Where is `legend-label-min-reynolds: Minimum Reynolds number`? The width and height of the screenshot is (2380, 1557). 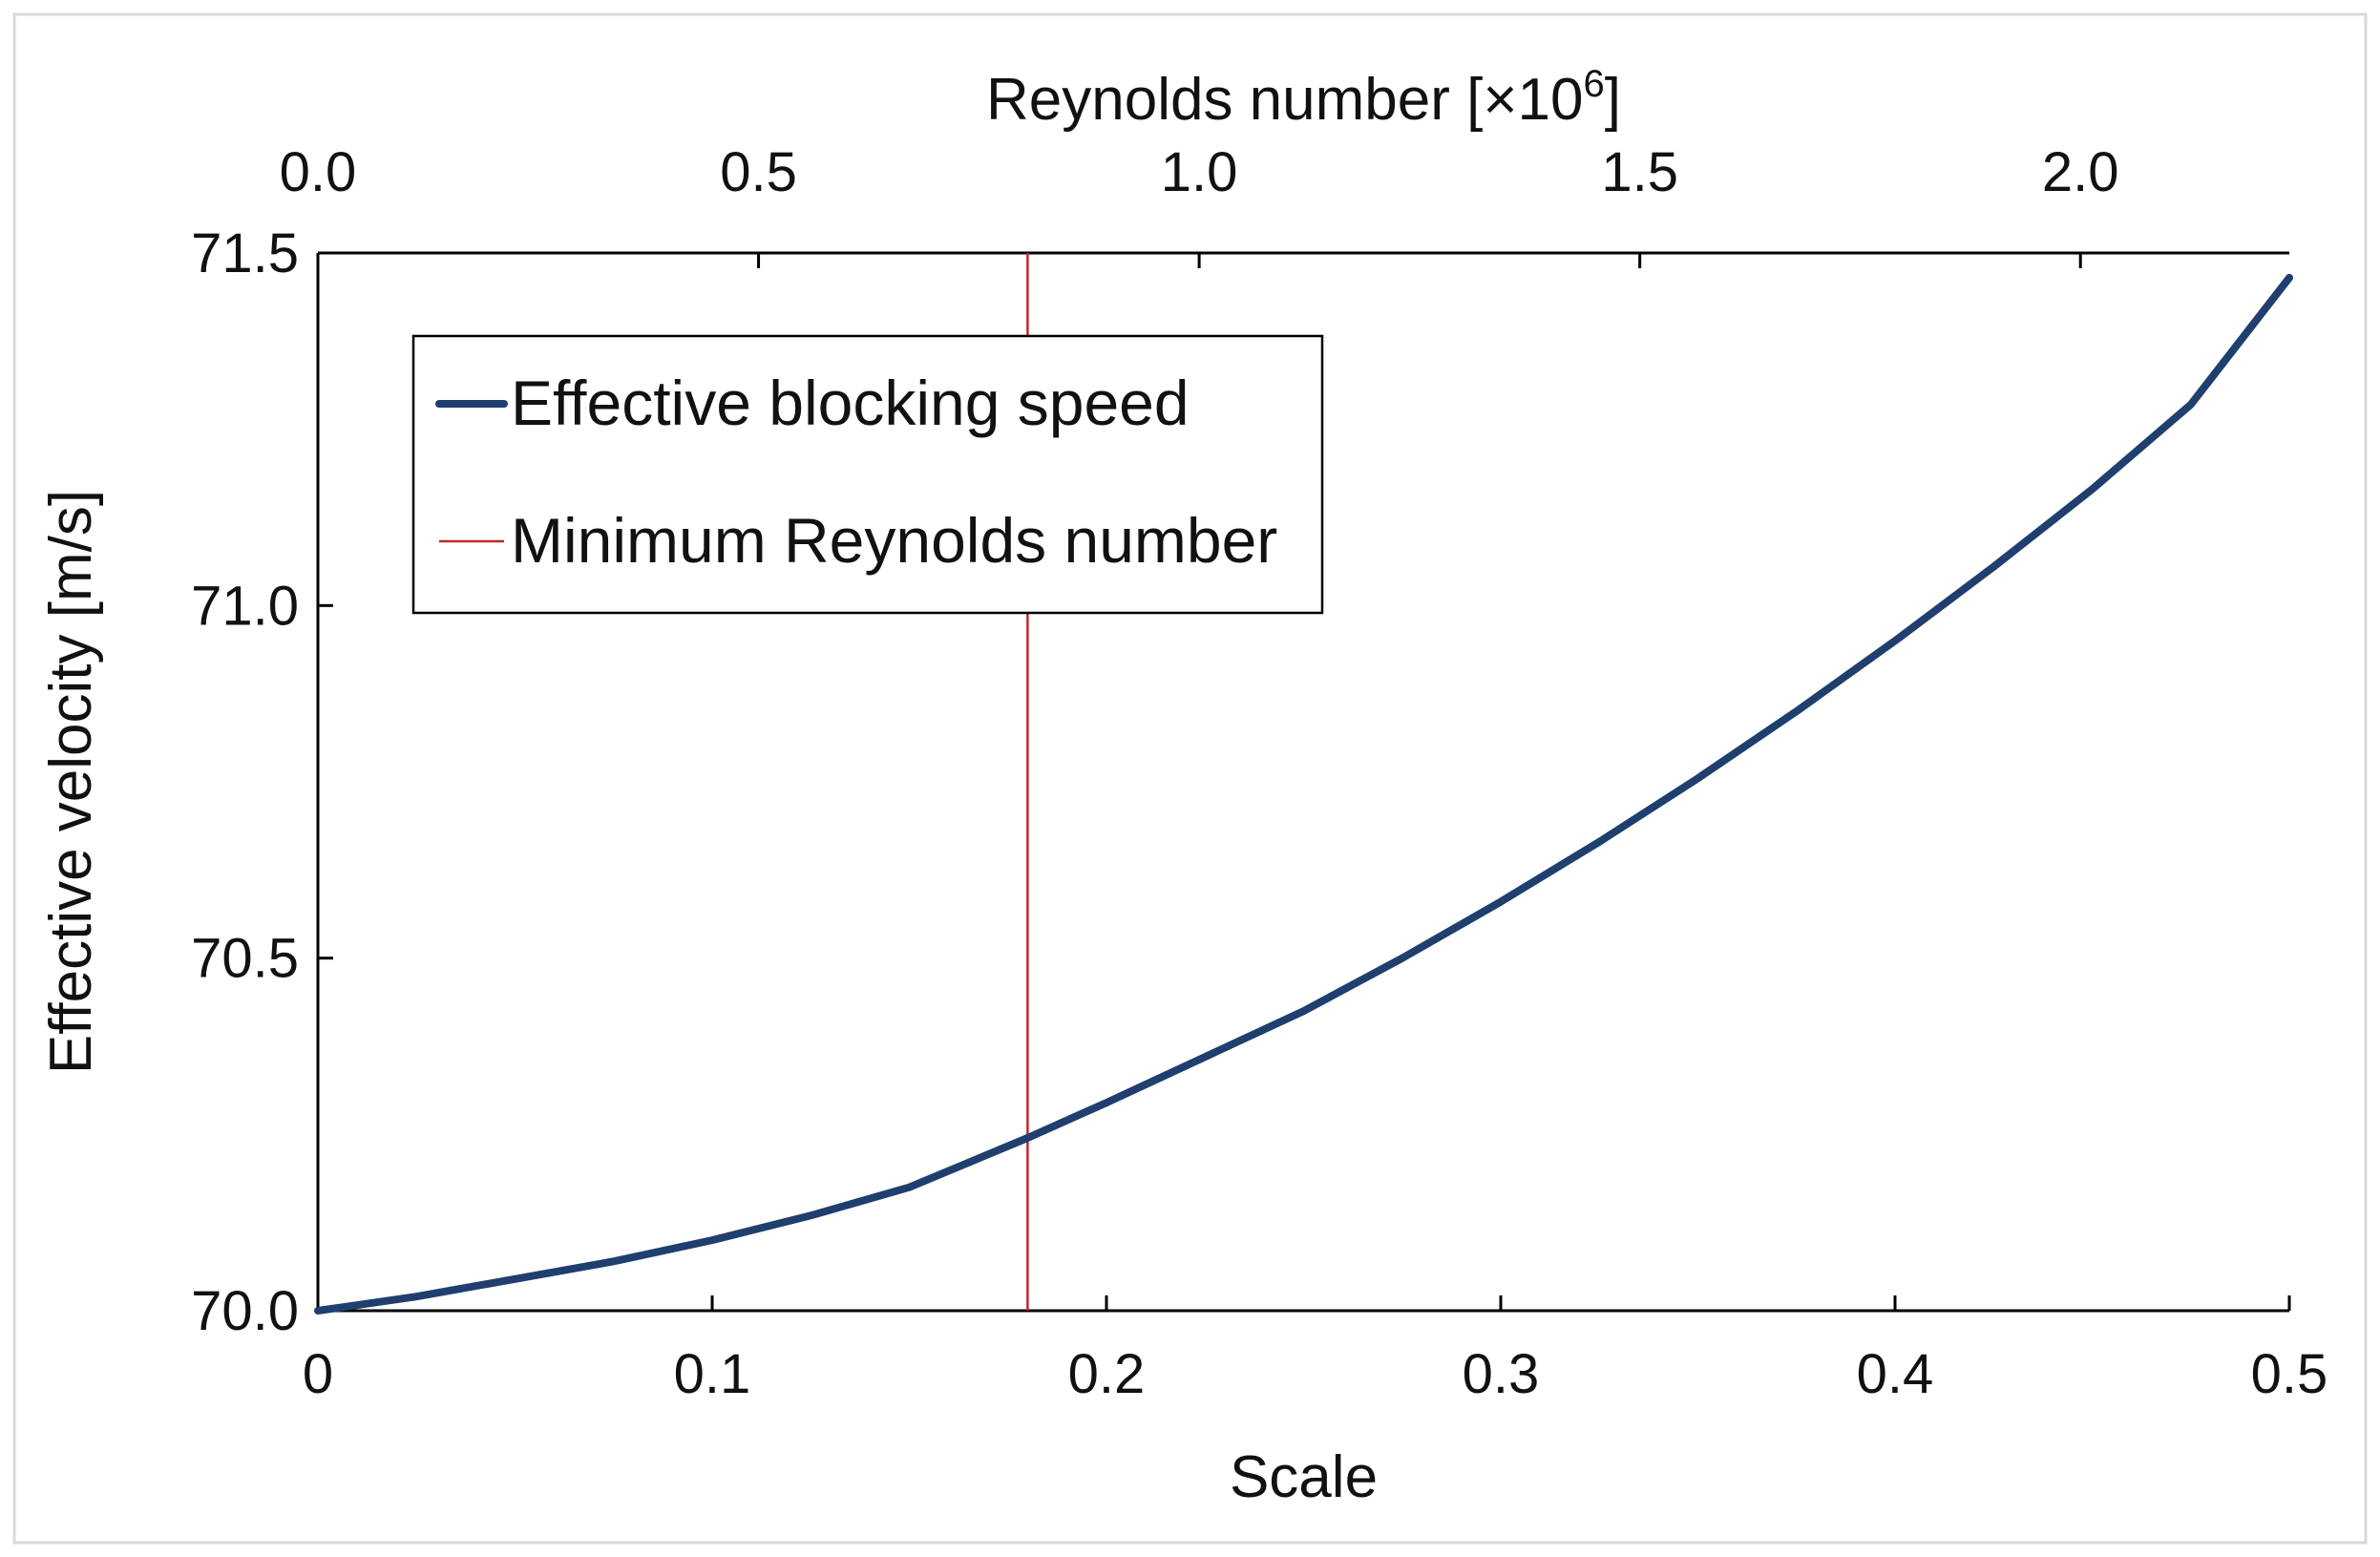 legend-label-min-reynolds: Minimum Reynolds number is located at coordinates (894, 540).